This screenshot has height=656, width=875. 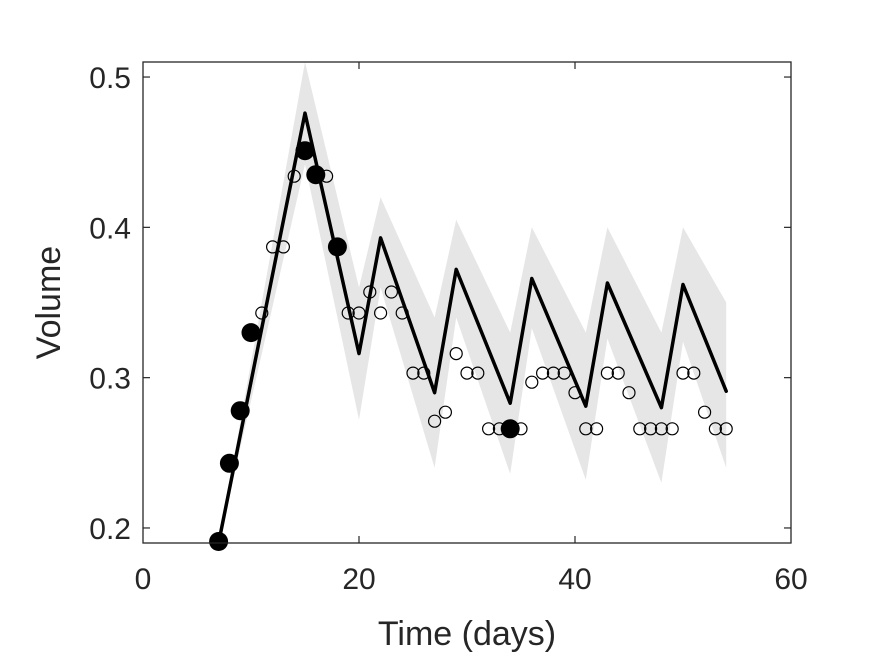 What do you see at coordinates (467, 634) in the screenshot?
I see `x-axis-label: Time (days)` at bounding box center [467, 634].